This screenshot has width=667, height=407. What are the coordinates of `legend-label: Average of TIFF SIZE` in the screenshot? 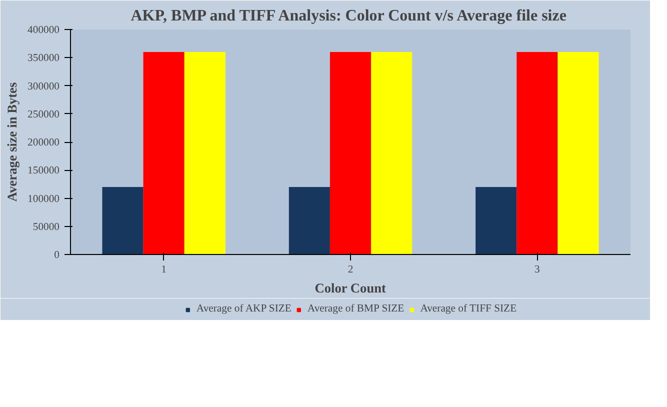 It's located at (468, 309).